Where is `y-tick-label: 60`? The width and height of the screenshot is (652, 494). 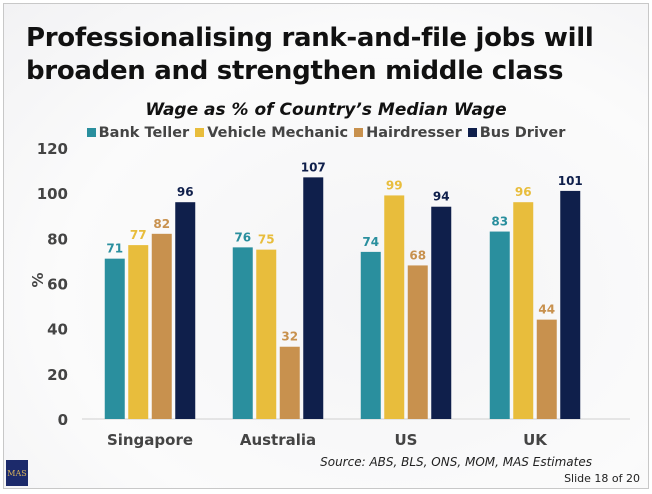 y-tick-label: 60 is located at coordinates (57, 285).